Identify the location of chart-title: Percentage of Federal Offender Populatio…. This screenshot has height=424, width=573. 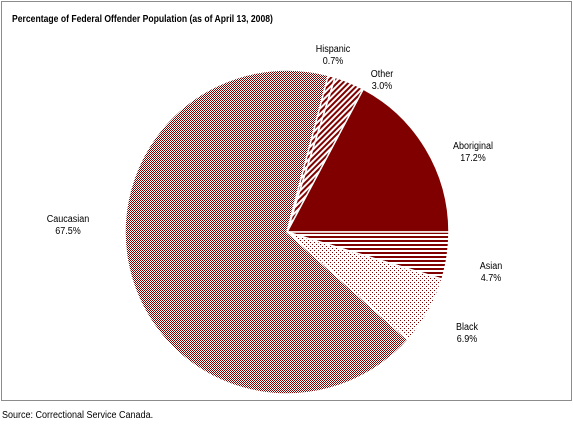
(142, 19).